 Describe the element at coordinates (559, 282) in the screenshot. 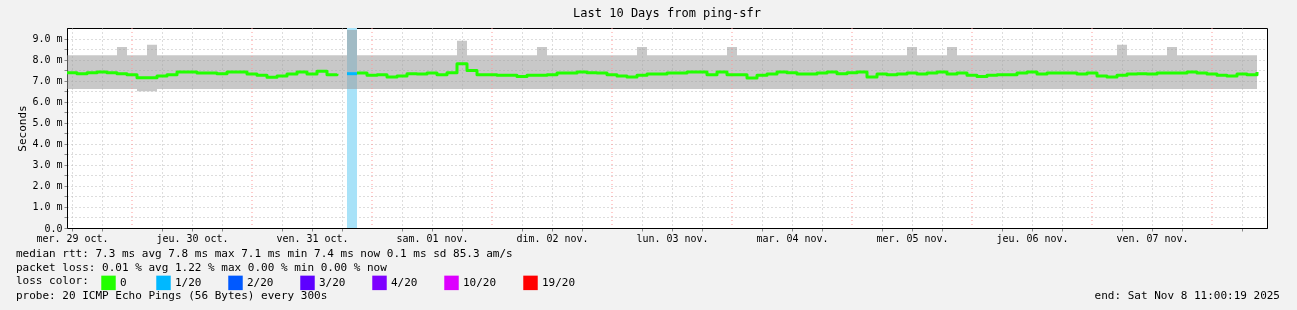

I see `legend-label: 19/20` at that location.